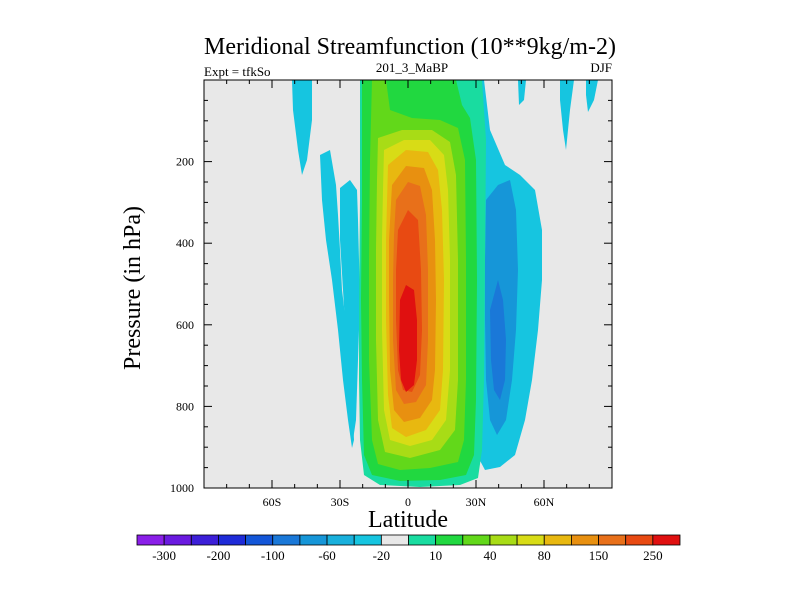 The image size is (800, 600). Describe the element at coordinates (408, 520) in the screenshot. I see `x-axis-title: Latitude` at that location.